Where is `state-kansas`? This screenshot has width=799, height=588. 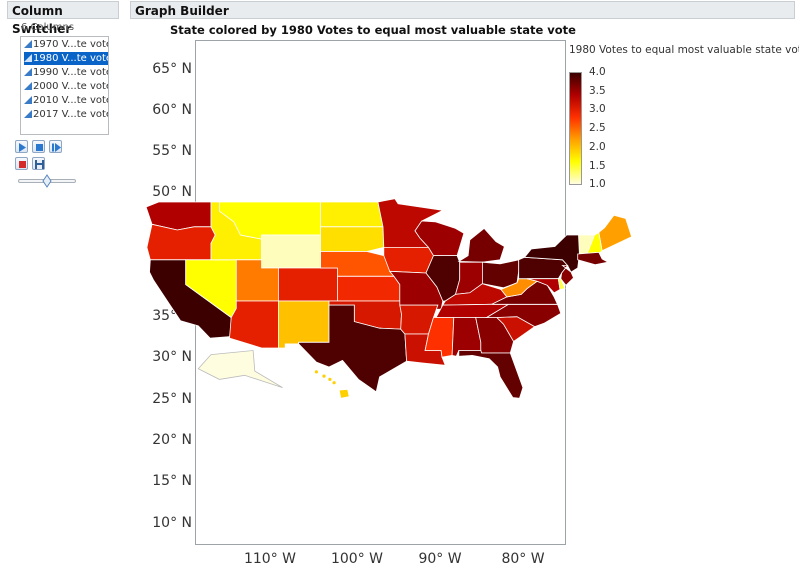 state-kansas is located at coordinates (368, 288).